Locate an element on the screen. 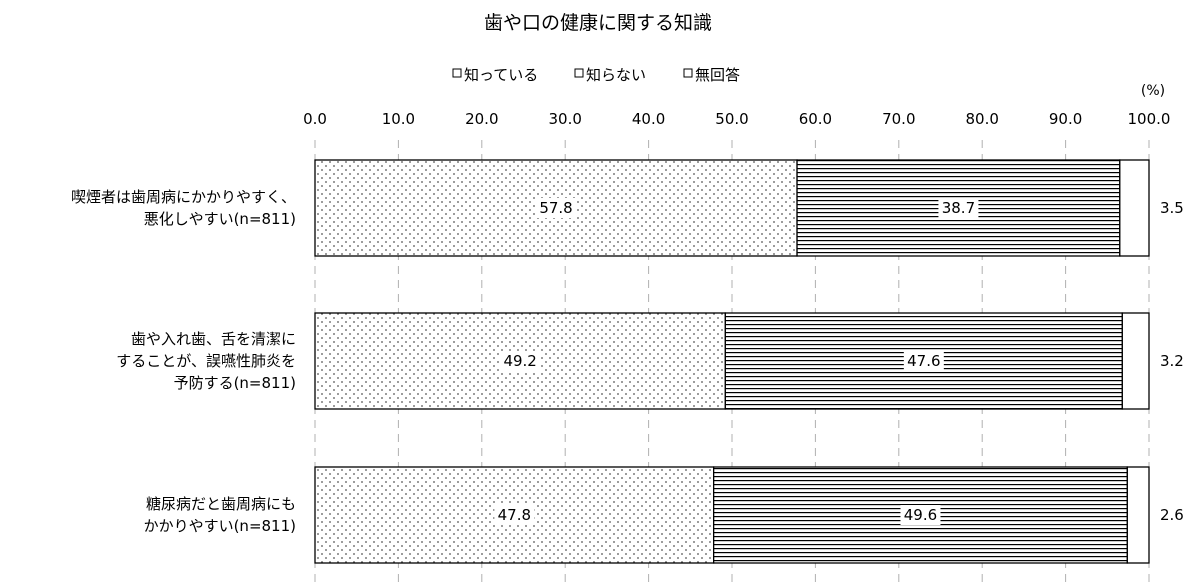  legend: 知っている 知らない 無回答 is located at coordinates (596, 75).